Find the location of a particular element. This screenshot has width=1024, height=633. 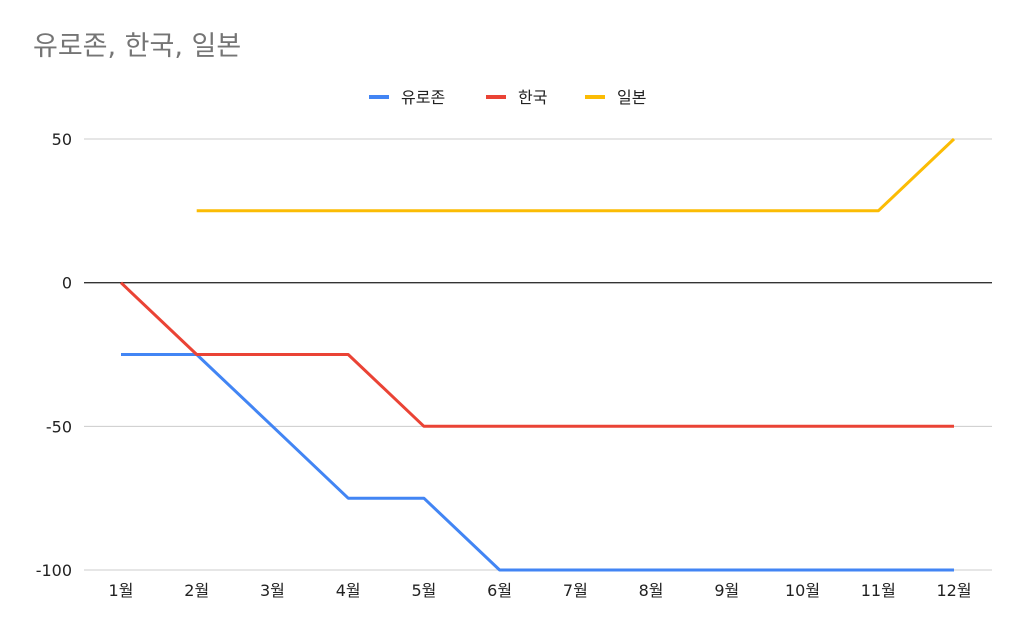

x-tick-label: 3월 is located at coordinates (272, 590).